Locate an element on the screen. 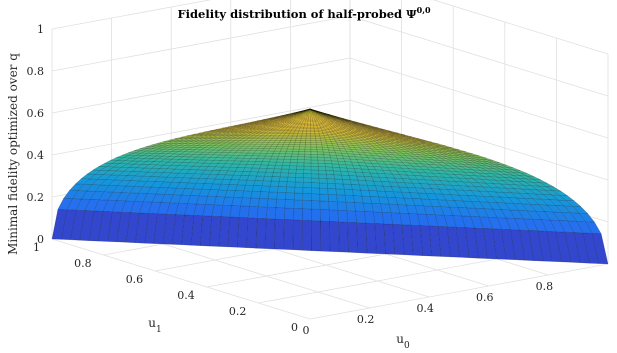  z-tick-label: 0 is located at coordinates (40, 239).